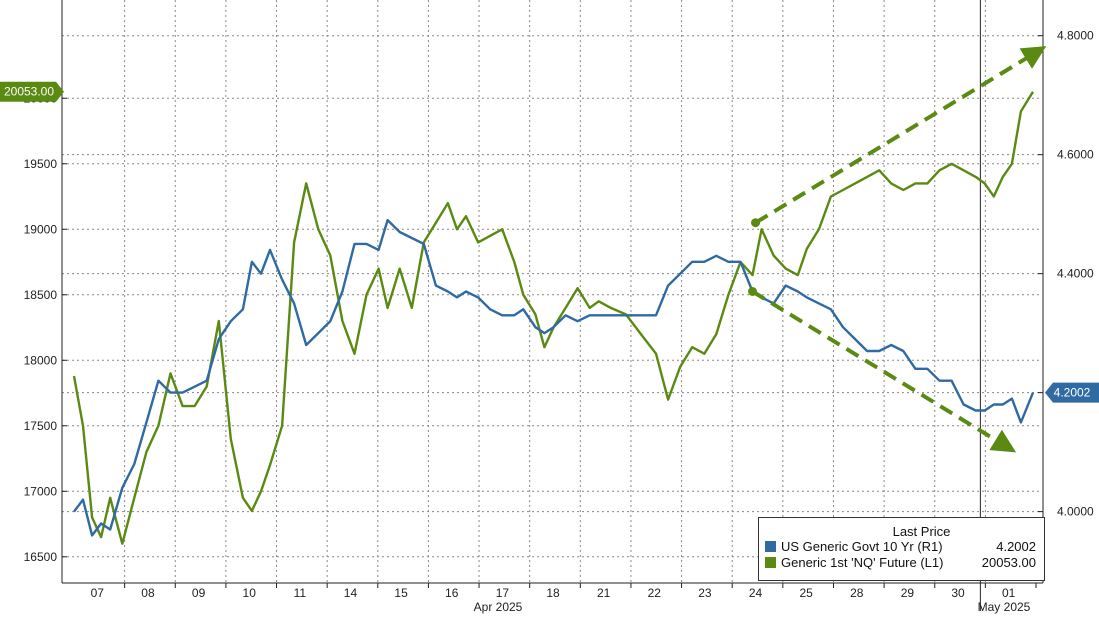 The image size is (1099, 617). I want to click on x-group-label-apr: Apr 2025, so click(498, 607).